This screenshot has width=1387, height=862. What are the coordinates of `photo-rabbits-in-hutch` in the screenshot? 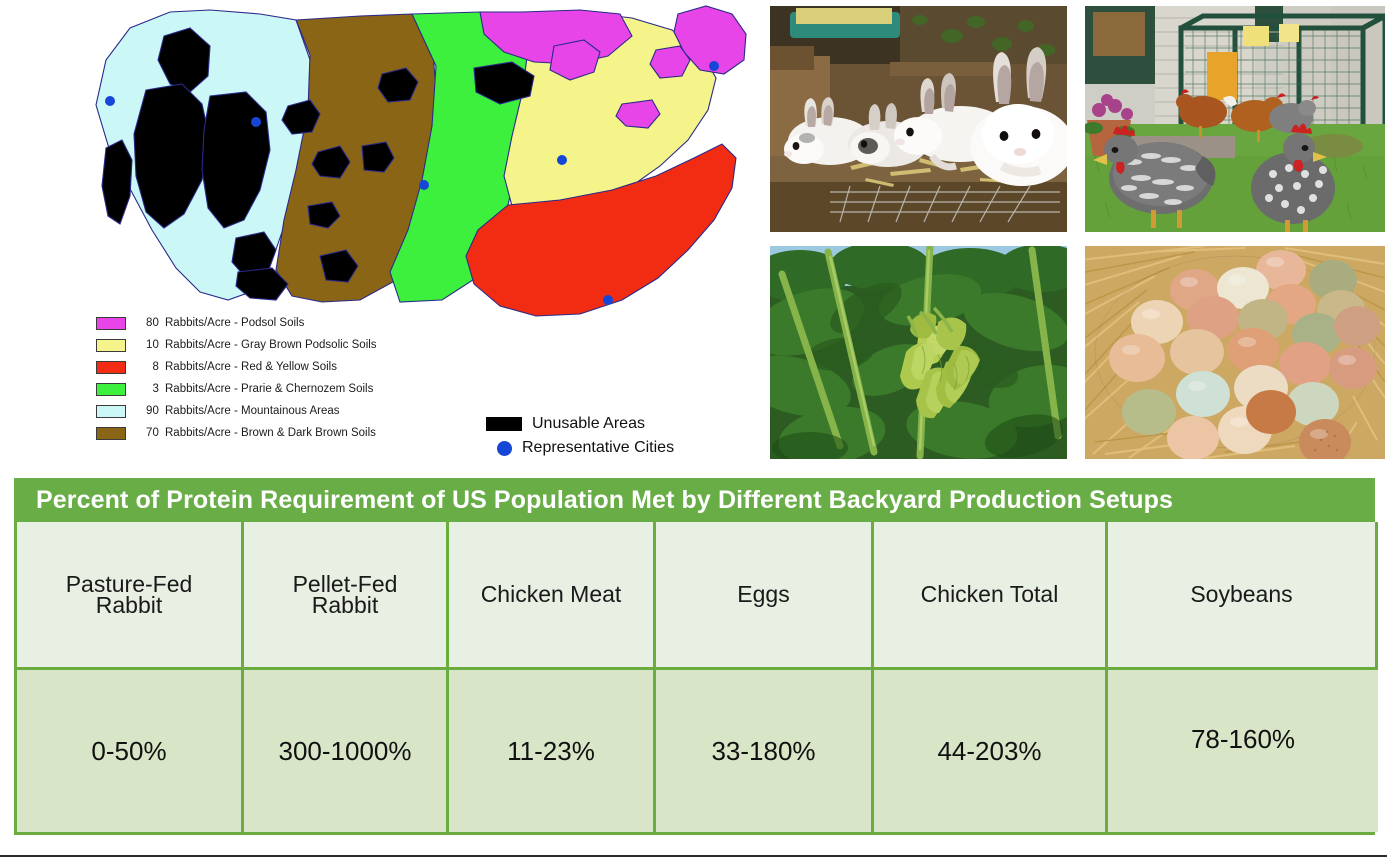 It's located at (918, 119).